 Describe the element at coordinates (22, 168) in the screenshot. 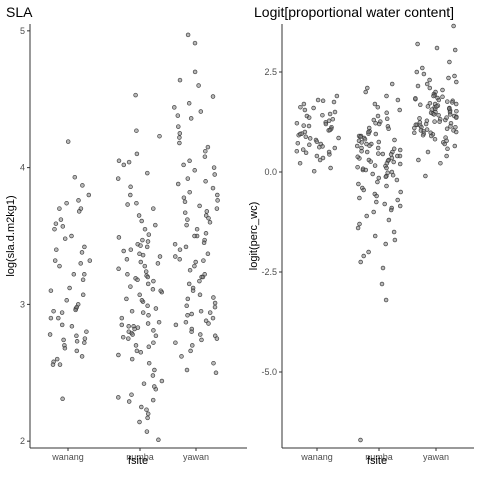

I see `panel-sla-y-tick-label: 4` at that location.